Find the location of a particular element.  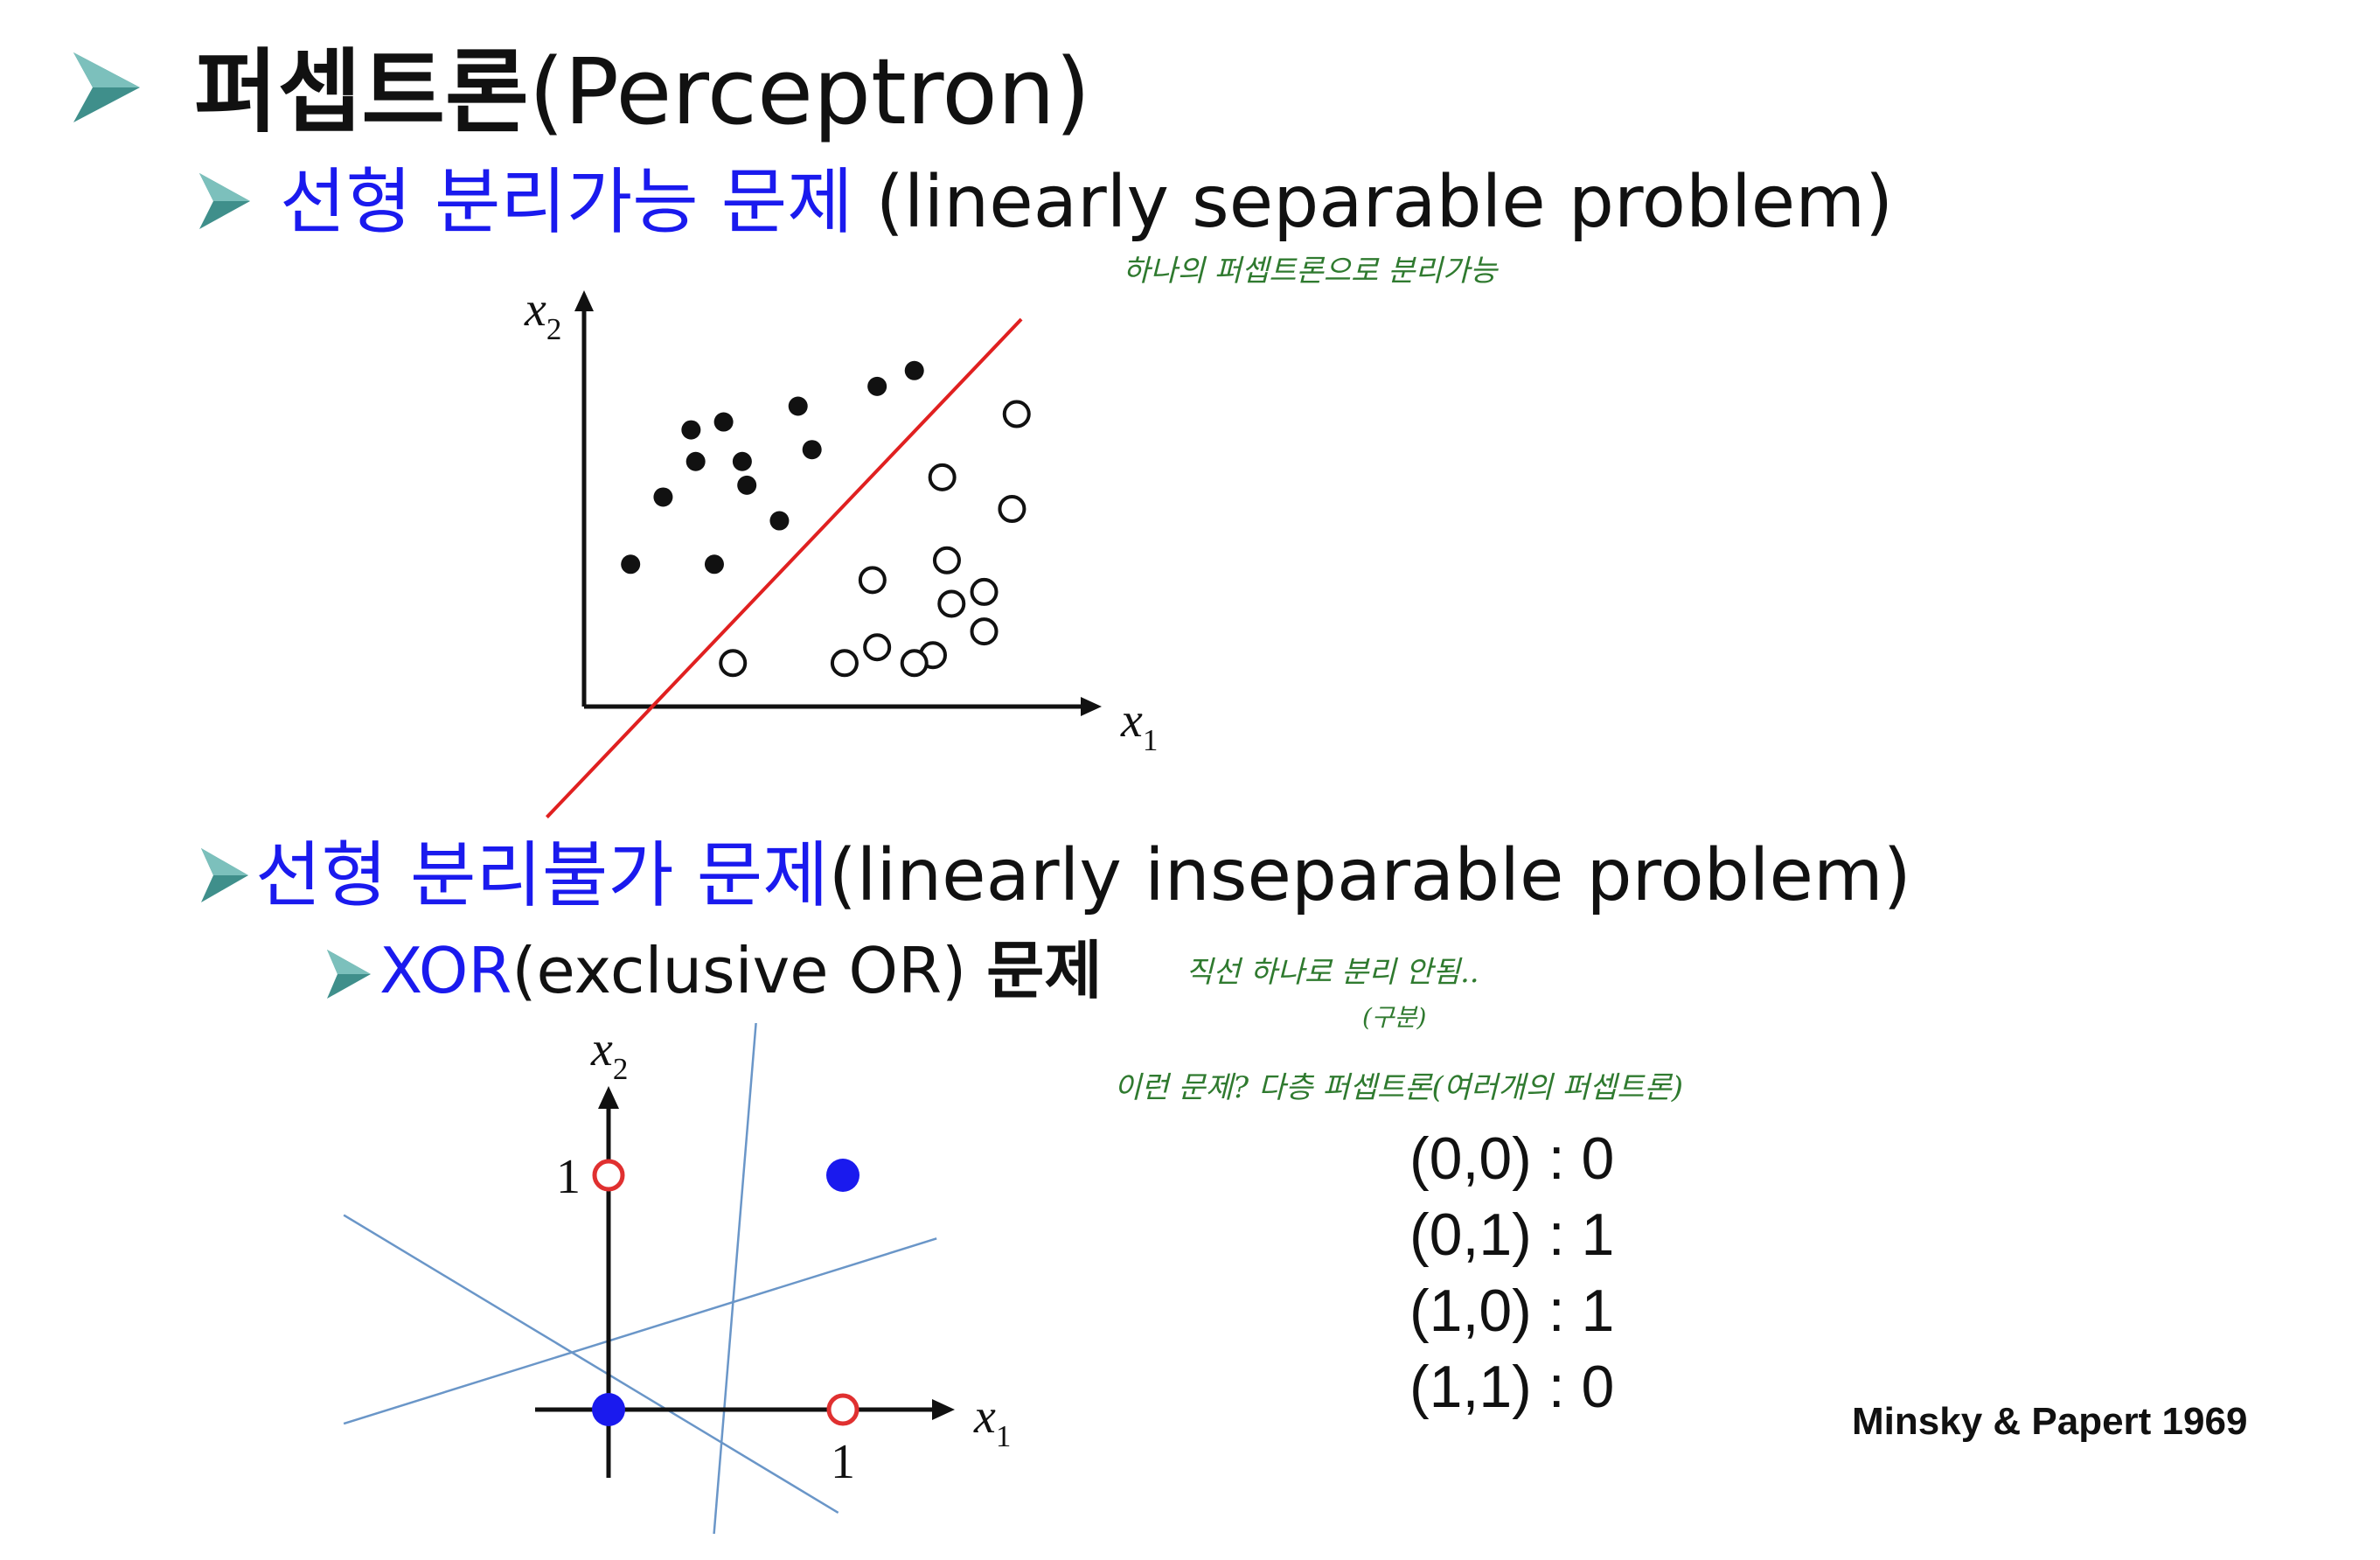

xor-heading-korean: 문제 is located at coordinates (1044, 970).